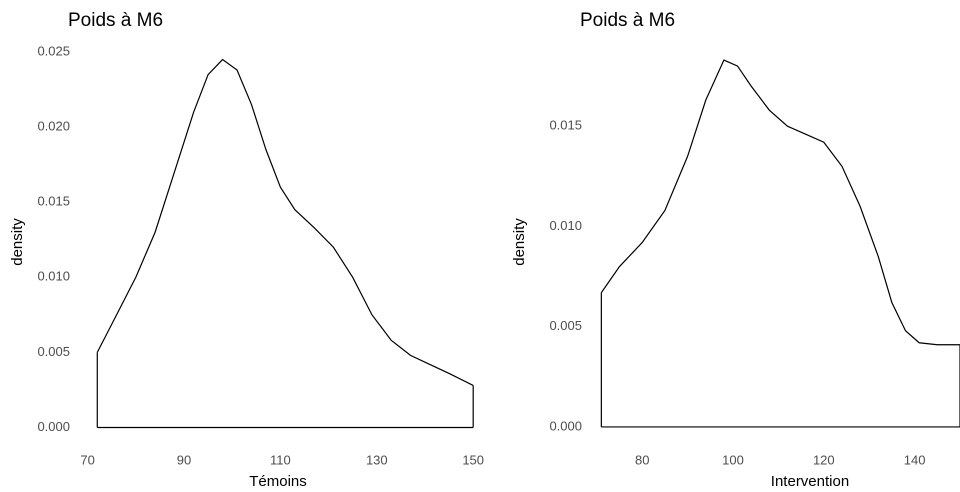 Image resolution: width=960 pixels, height=492 pixels. Describe the element at coordinates (278, 481) in the screenshot. I see `x-axis-title: Témoins` at that location.